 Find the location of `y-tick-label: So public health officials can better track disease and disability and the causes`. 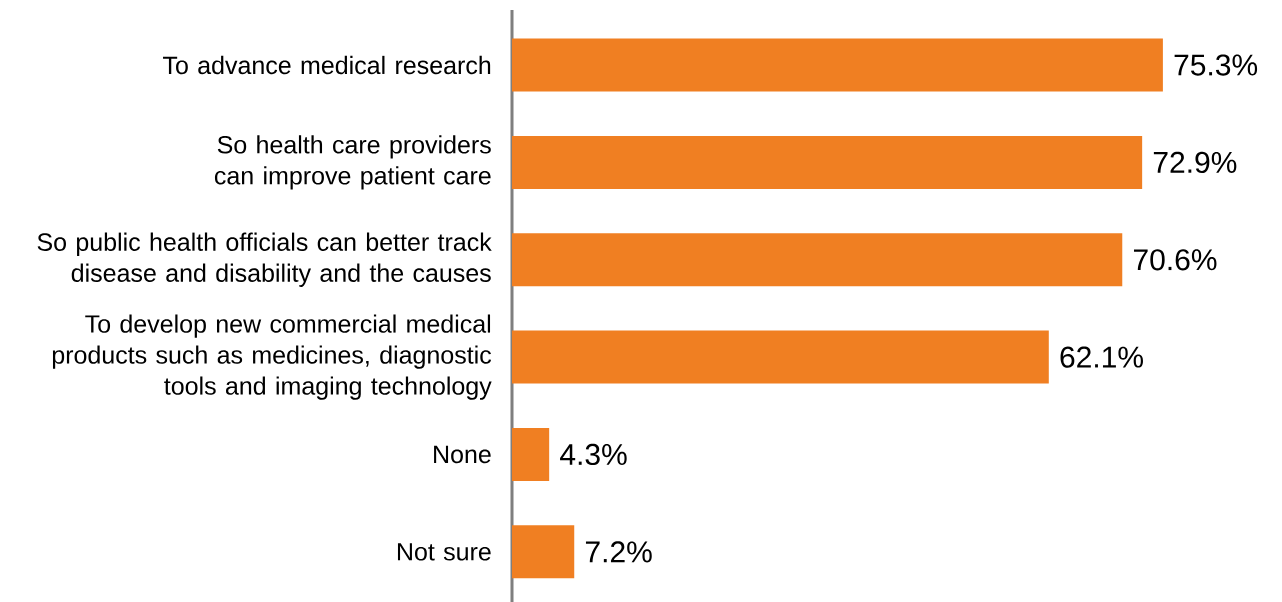

y-tick-label: So public health officials can better track disease and disability and the causes is located at coordinates (264, 259).